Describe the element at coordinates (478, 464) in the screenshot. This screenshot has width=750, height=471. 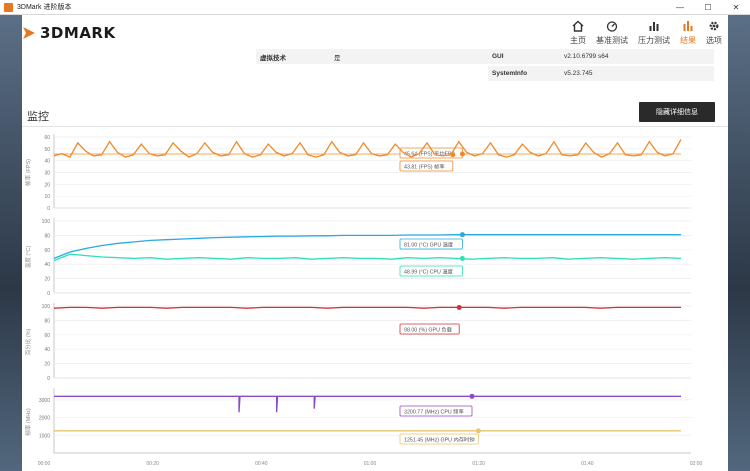
I see `x-tick-label: 01:20` at that location.